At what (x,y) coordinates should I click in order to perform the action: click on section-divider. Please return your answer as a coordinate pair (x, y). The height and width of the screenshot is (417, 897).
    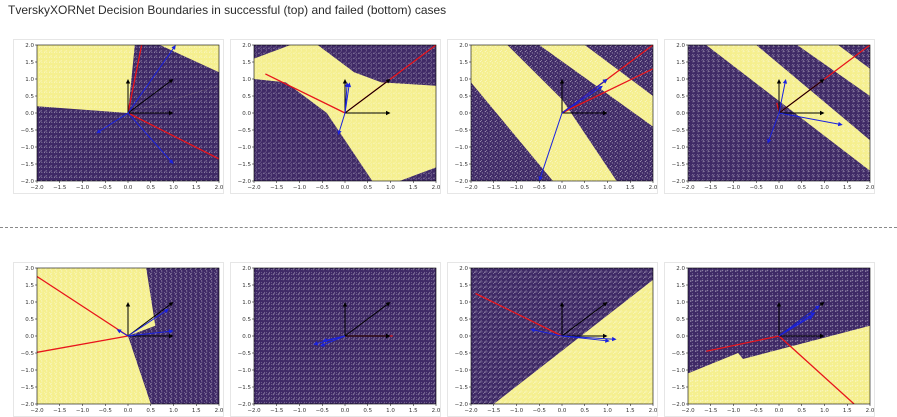
    Looking at the image, I should click on (448, 227).